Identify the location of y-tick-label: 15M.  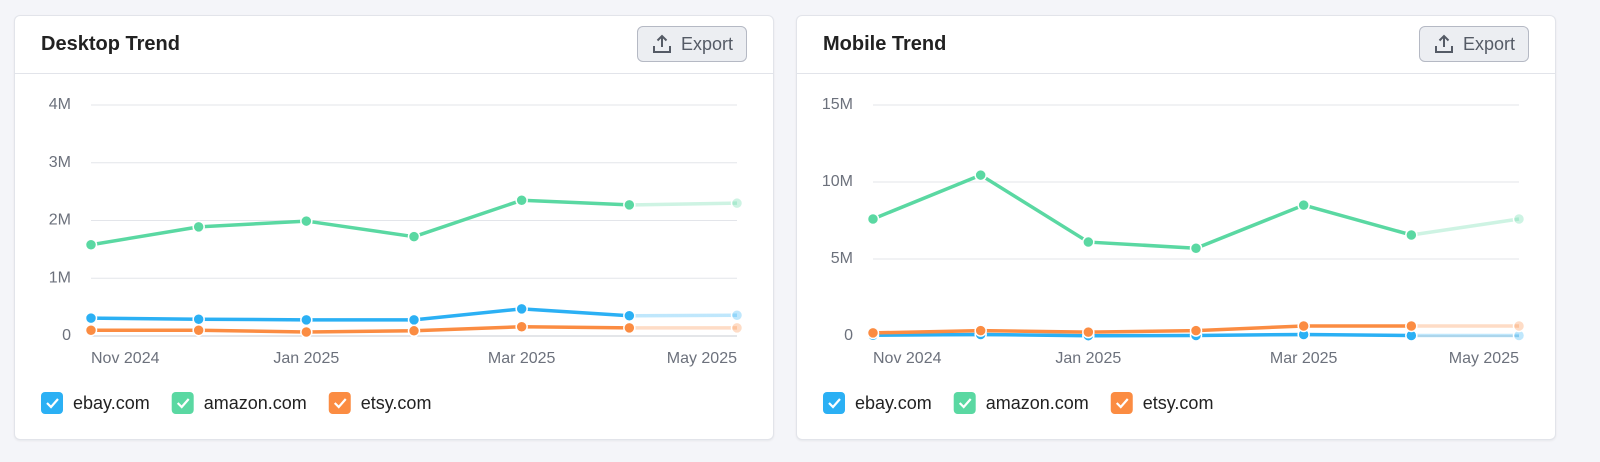
(837, 104).